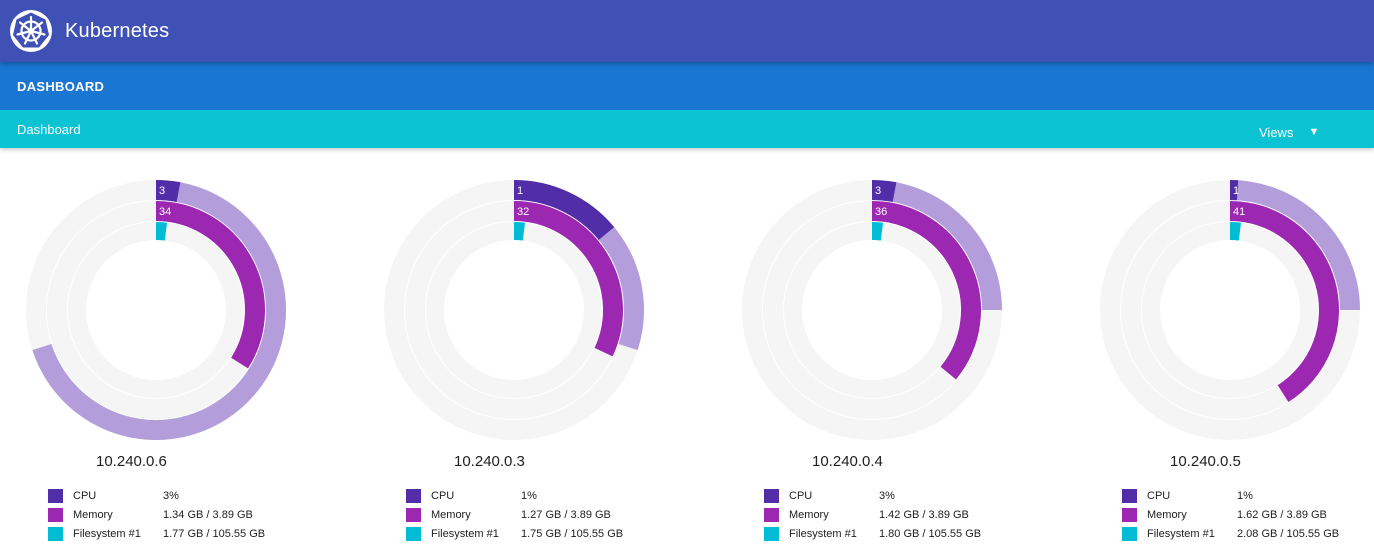  Describe the element at coordinates (214, 533) in the screenshot. I see `legend-value-filesystem: 1.77 GB / 105.55 GB` at that location.